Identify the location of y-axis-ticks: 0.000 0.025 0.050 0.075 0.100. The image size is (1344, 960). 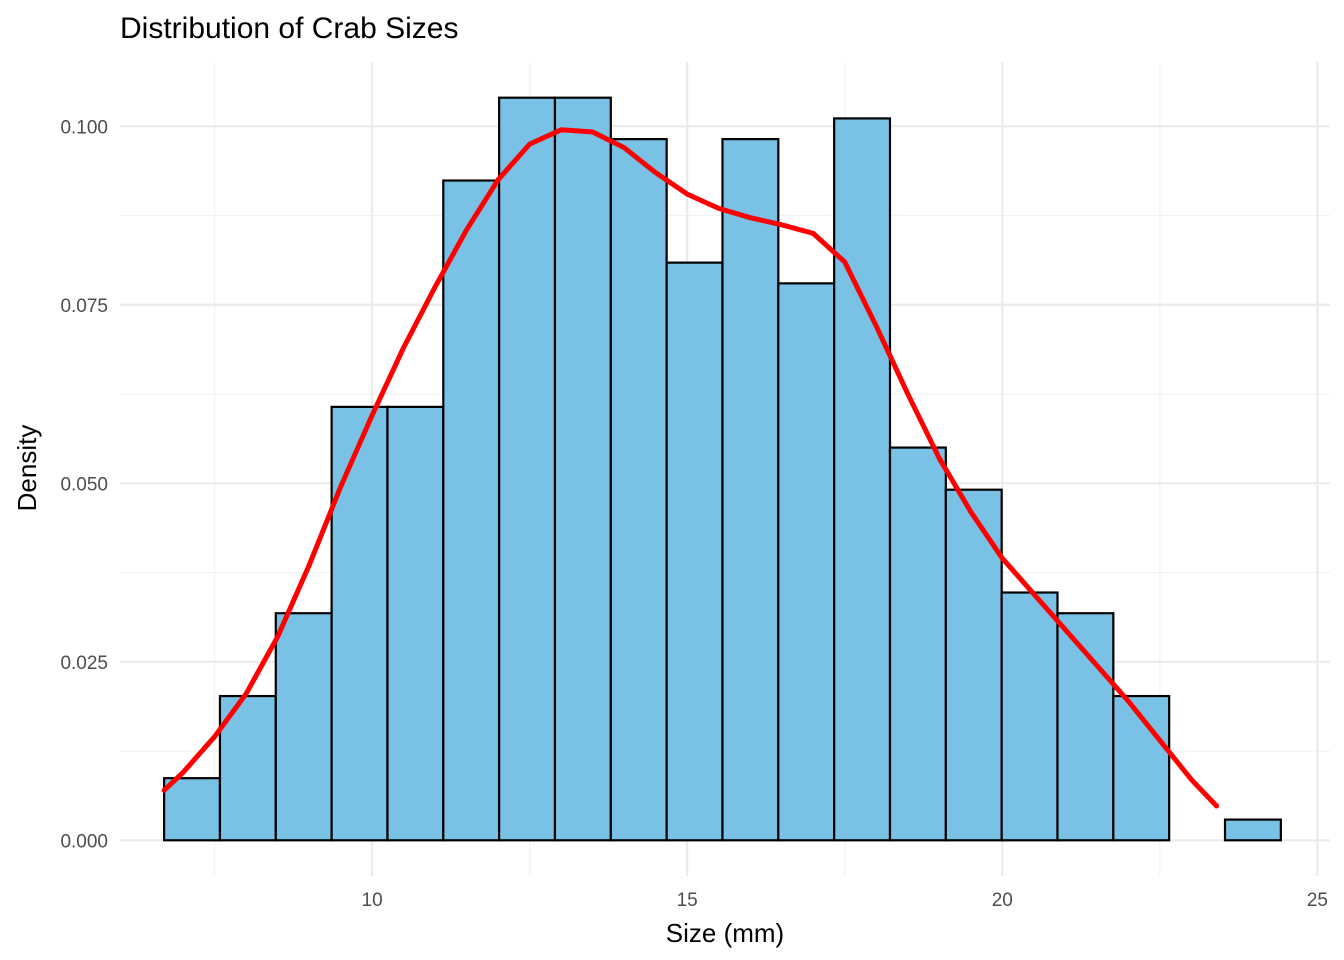
(84, 484).